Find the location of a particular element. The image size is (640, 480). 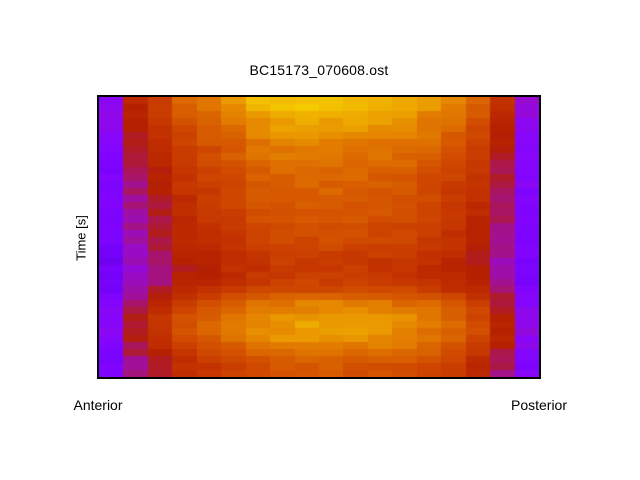

x-axis-label-posterior: Posterior is located at coordinates (539, 405).